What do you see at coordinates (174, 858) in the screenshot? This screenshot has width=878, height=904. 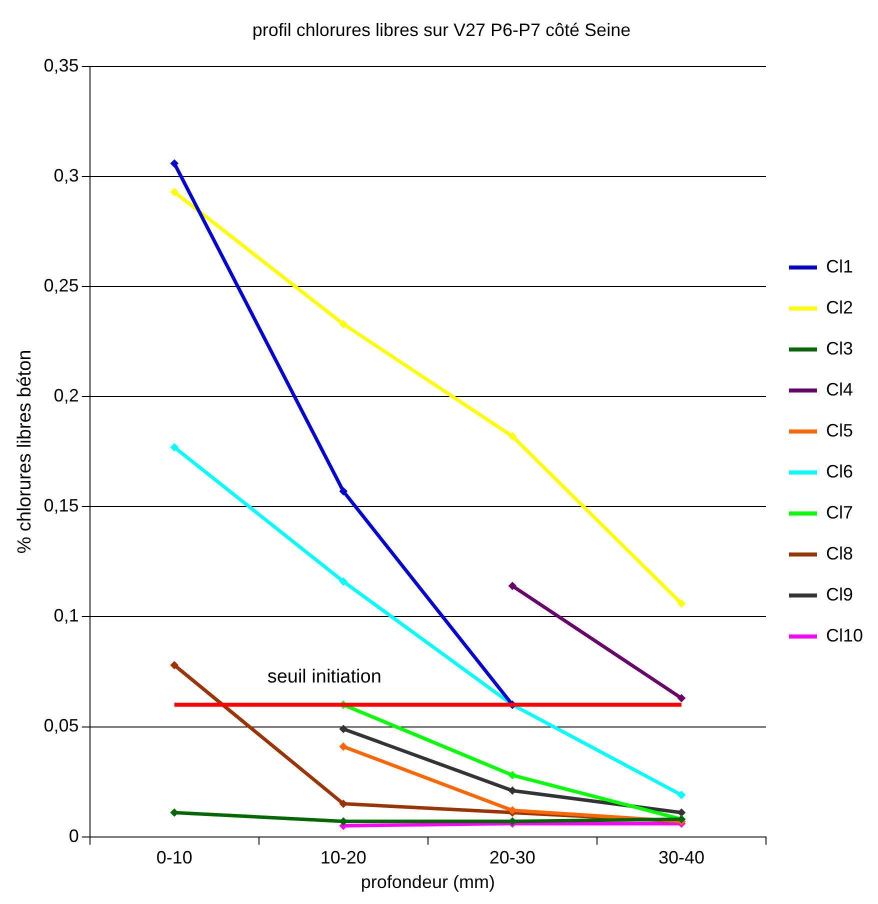 I see `x-tick-label: 0-10` at bounding box center [174, 858].